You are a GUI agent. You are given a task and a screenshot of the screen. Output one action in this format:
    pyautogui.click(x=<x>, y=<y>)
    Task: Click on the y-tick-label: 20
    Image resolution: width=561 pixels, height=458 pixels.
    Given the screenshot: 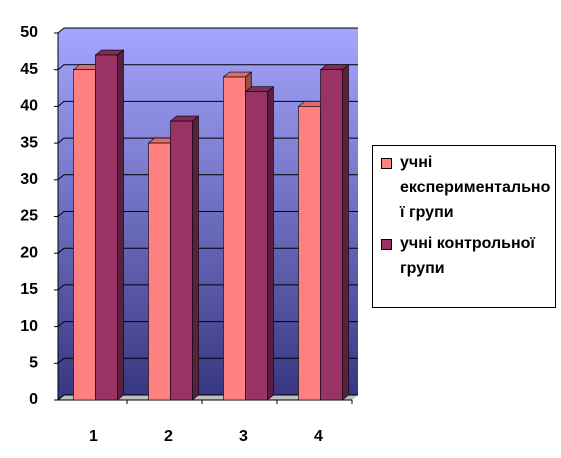 What is the action you would take?
    pyautogui.click(x=29, y=252)
    